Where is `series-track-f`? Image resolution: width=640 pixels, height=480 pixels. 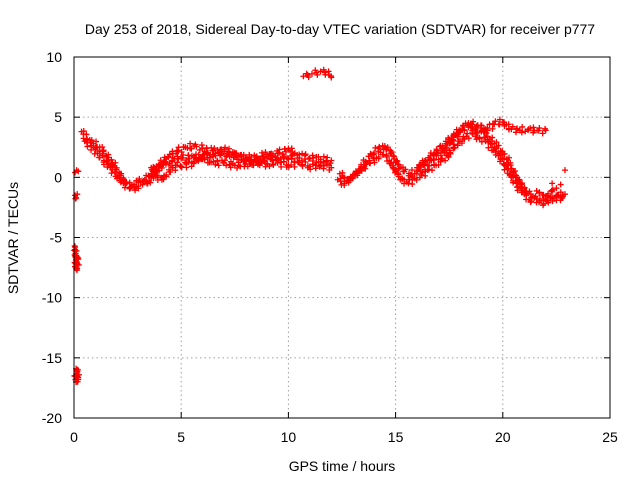
series-track-f is located at coordinates (481, 143).